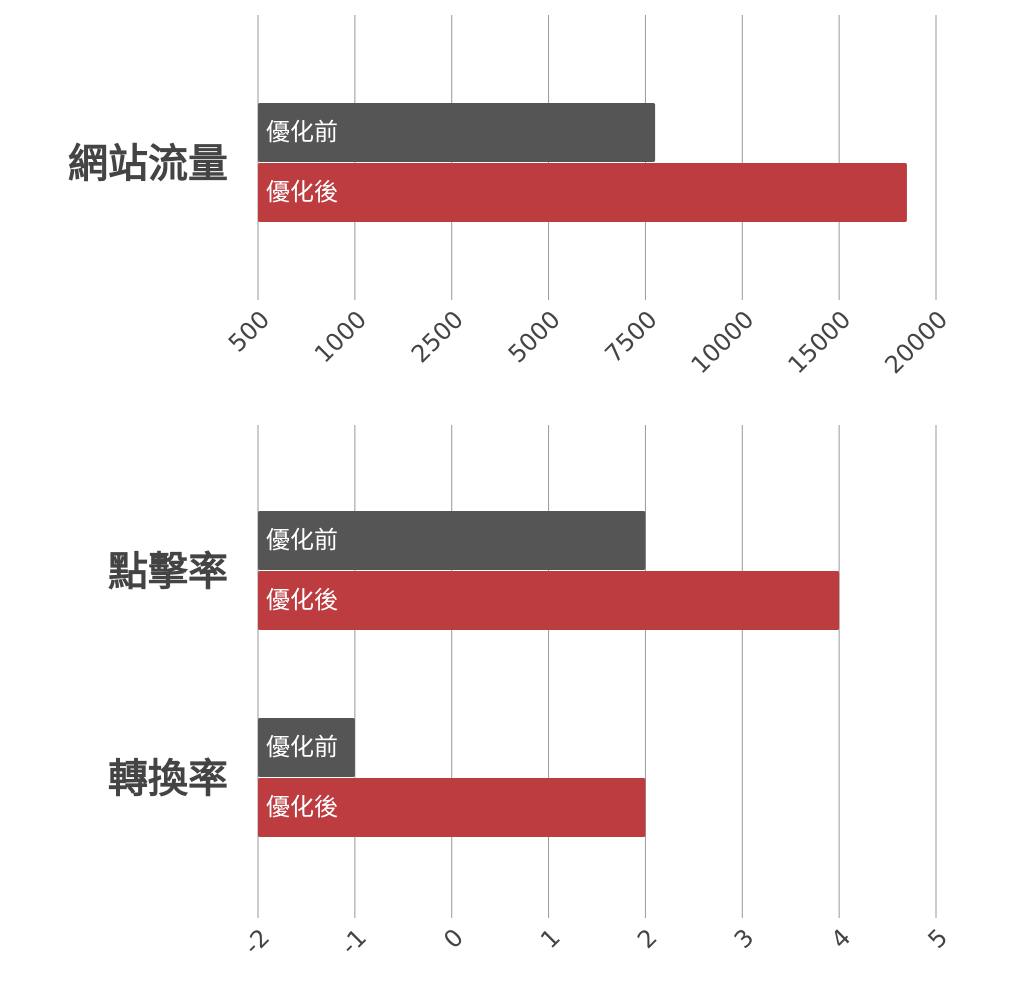 This screenshot has height=985, width=1024. Describe the element at coordinates (916, 342) in the screenshot. I see `x-tick-label: 20000` at that location.